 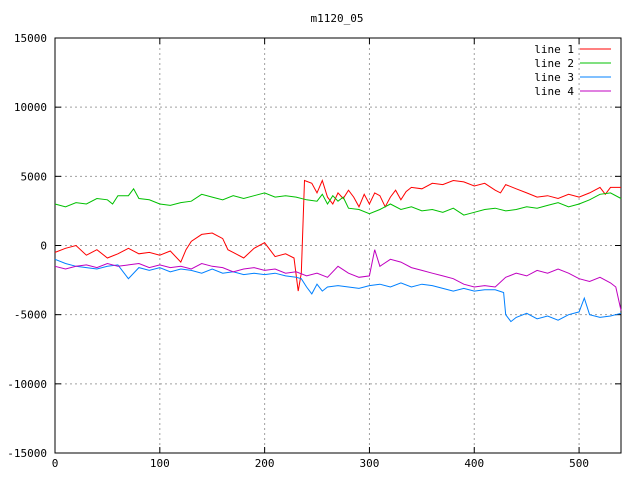 What do you see at coordinates (27, 453) in the screenshot?
I see `y-tick-label: -15000` at bounding box center [27, 453].